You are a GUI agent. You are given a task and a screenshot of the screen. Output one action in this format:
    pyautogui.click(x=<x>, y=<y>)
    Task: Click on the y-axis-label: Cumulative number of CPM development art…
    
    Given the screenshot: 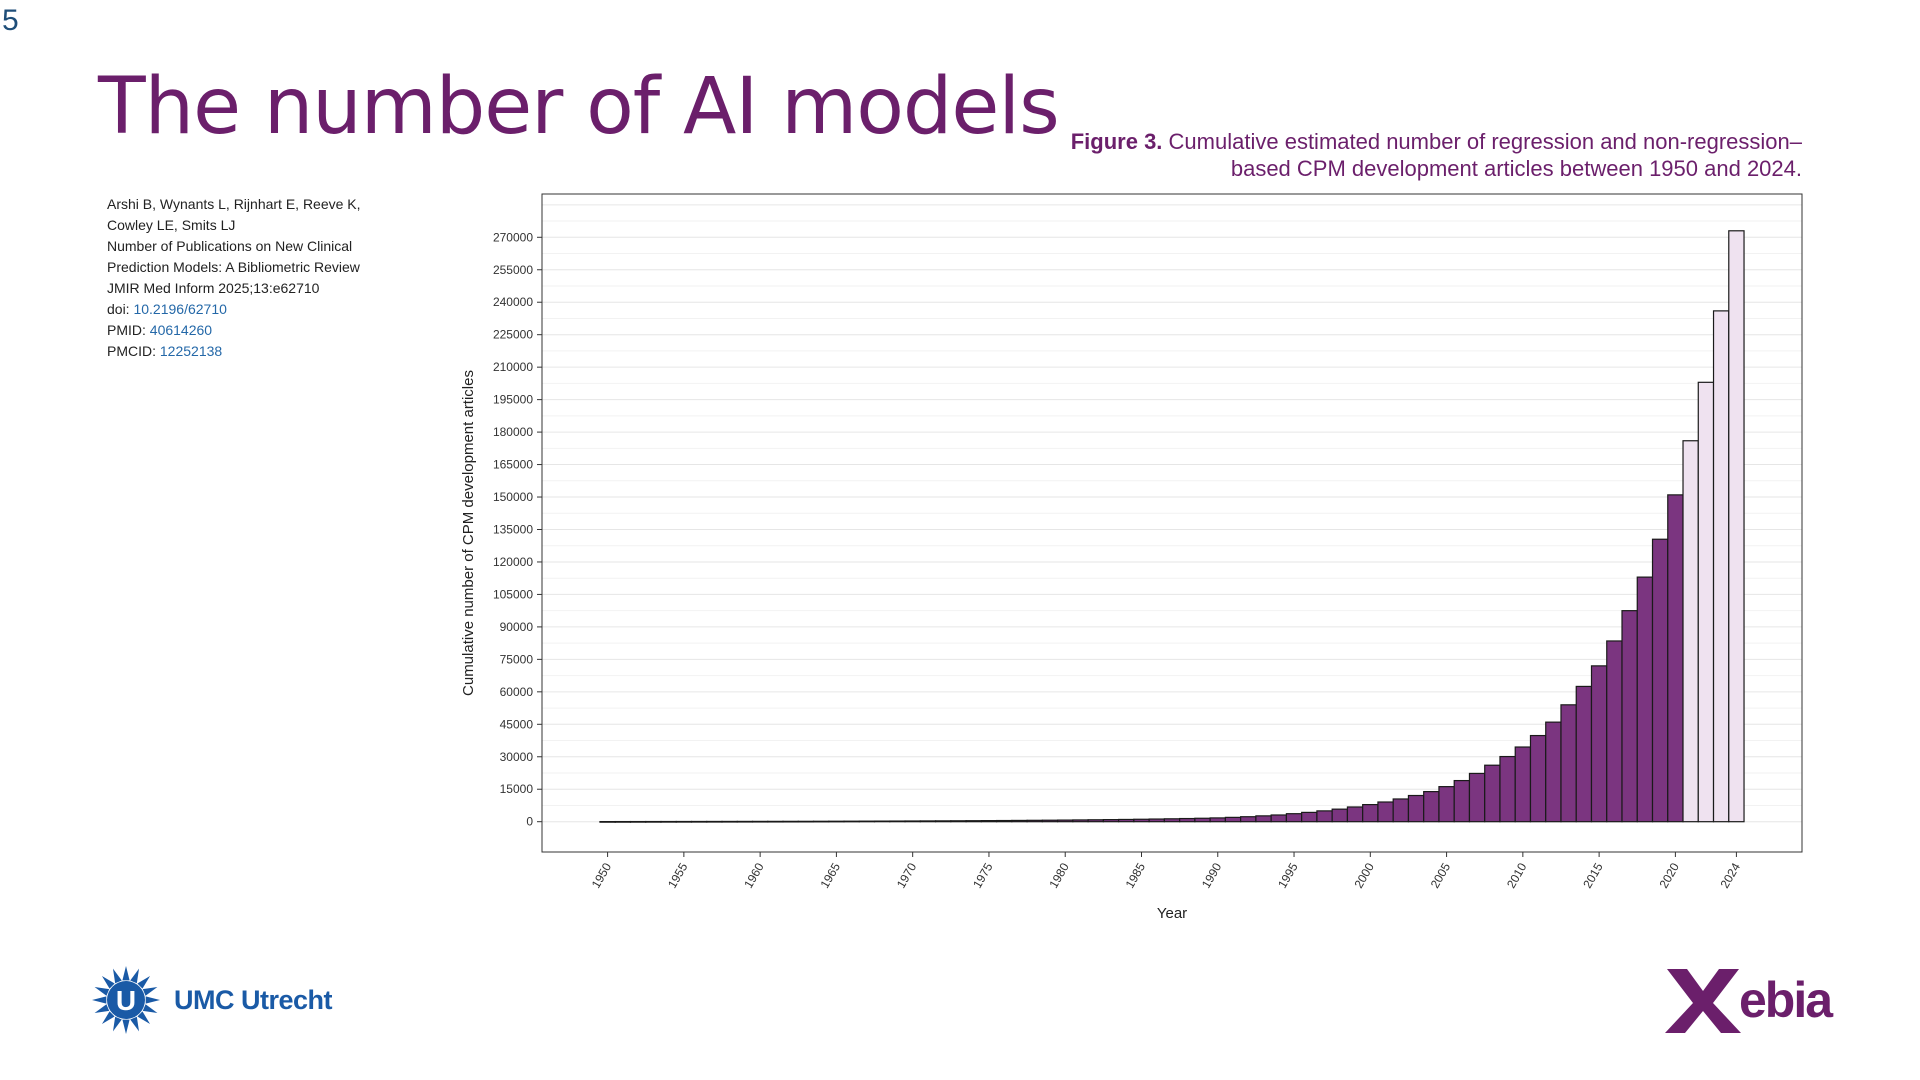 What is the action you would take?
    pyautogui.click(x=468, y=533)
    